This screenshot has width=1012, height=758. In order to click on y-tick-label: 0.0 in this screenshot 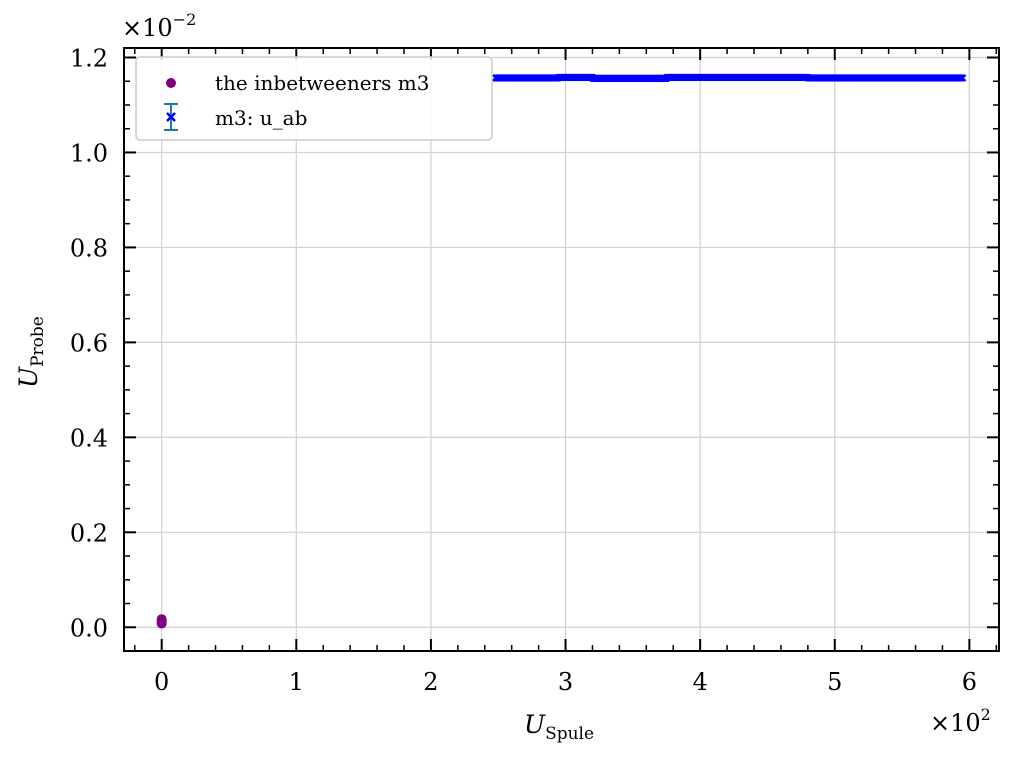, I will do `click(89, 628)`.